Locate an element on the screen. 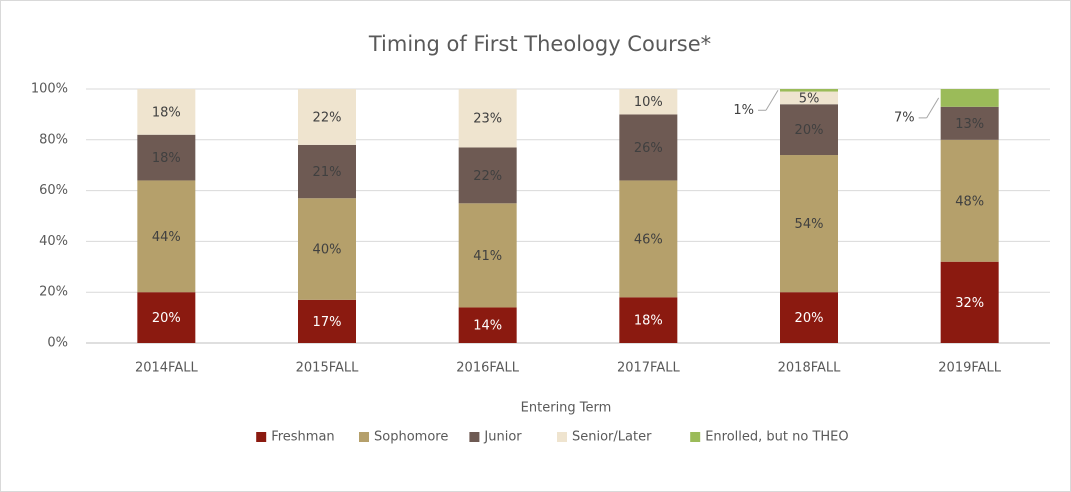 This screenshot has width=1071, height=492. legend-label: Enrolled, but no THEO is located at coordinates (776, 437).